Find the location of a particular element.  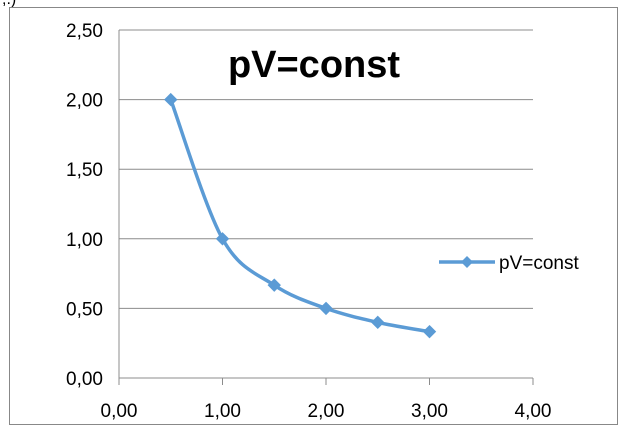

y-tick-label-5: 2,50 is located at coordinates (84, 31).